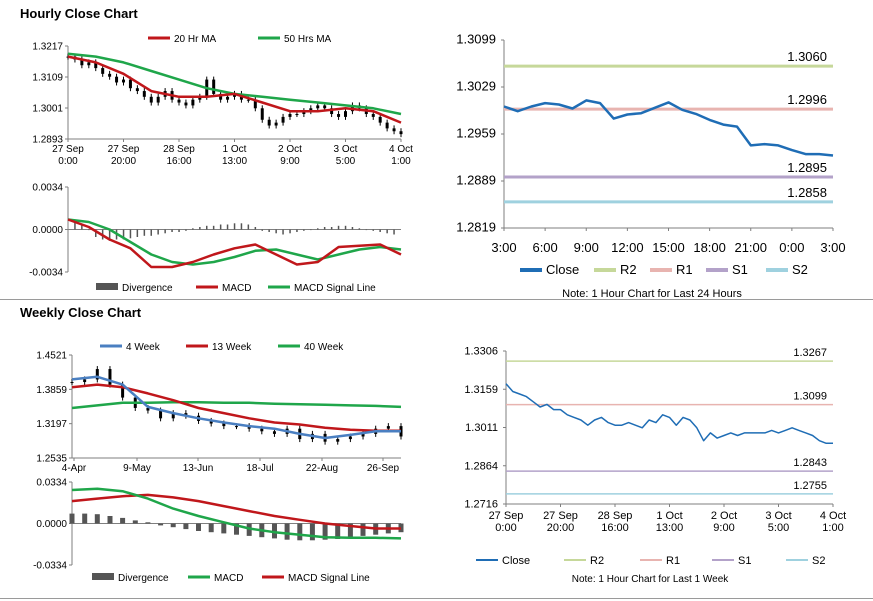 This screenshot has width=873, height=601. I want to click on weekly-price-y-tick-label: 1.3197, so click(51, 424).